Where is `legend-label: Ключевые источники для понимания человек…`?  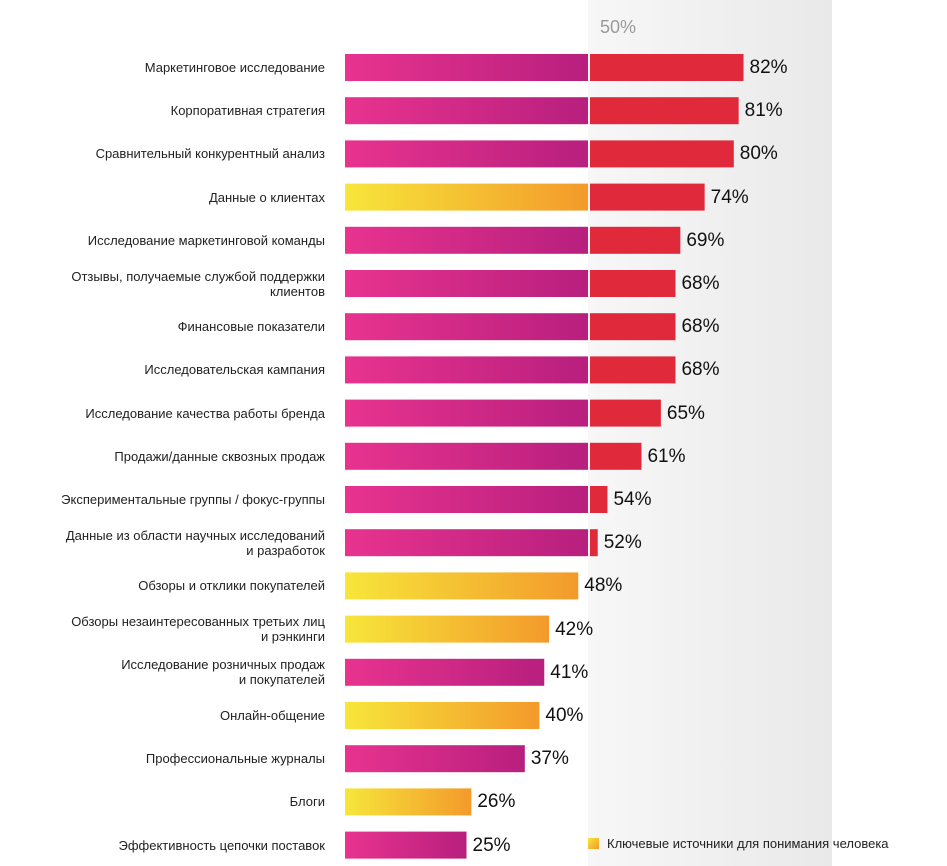 legend-label: Ключевые источники для понимания человек… is located at coordinates (748, 843).